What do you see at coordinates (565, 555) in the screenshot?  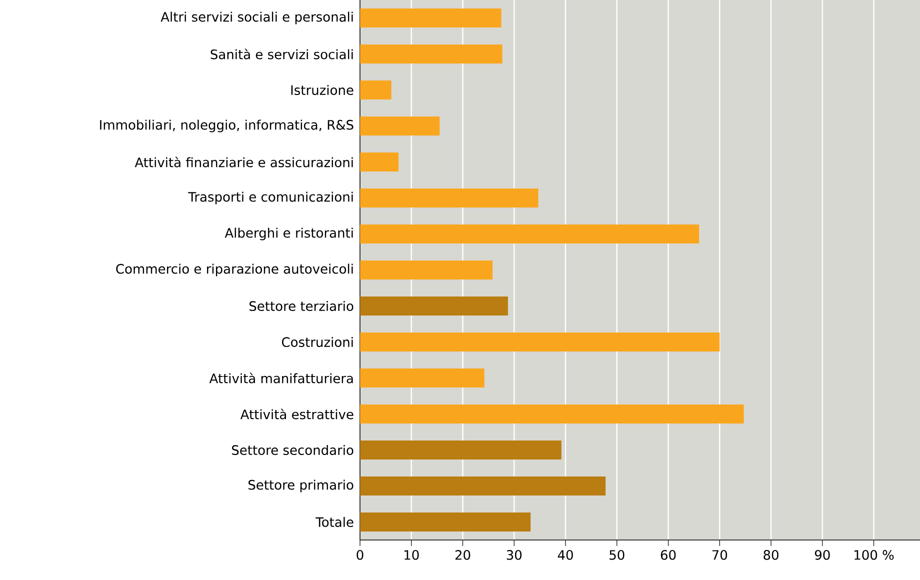 I see `x-tick-label: 40` at bounding box center [565, 555].